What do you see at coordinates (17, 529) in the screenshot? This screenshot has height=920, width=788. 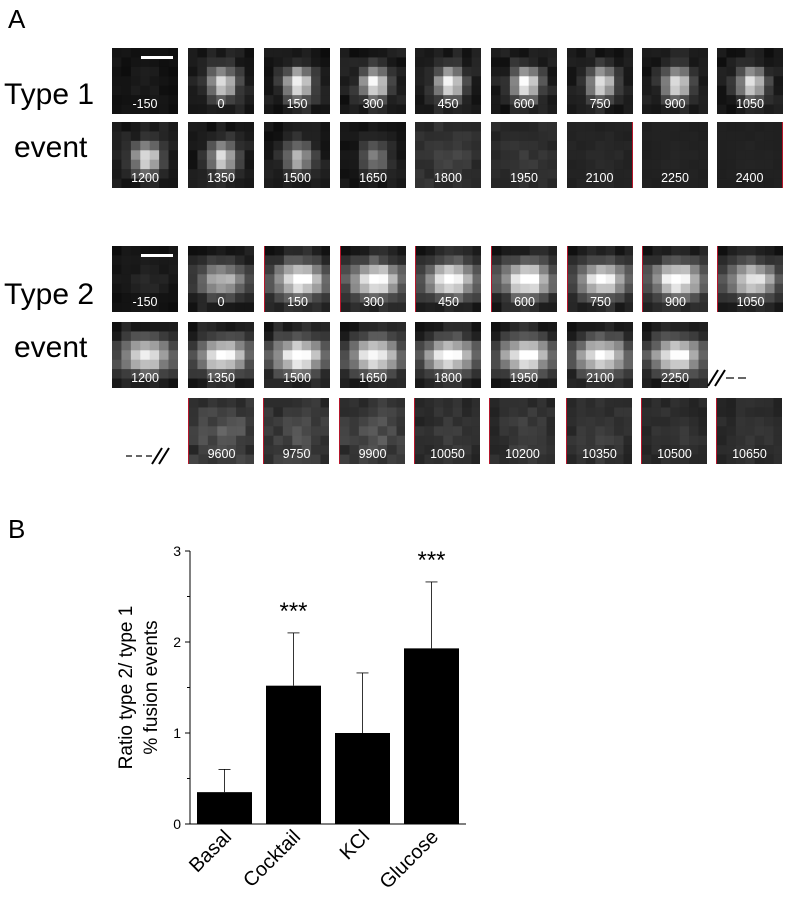 I see `panel-b-letter: B` at bounding box center [17, 529].